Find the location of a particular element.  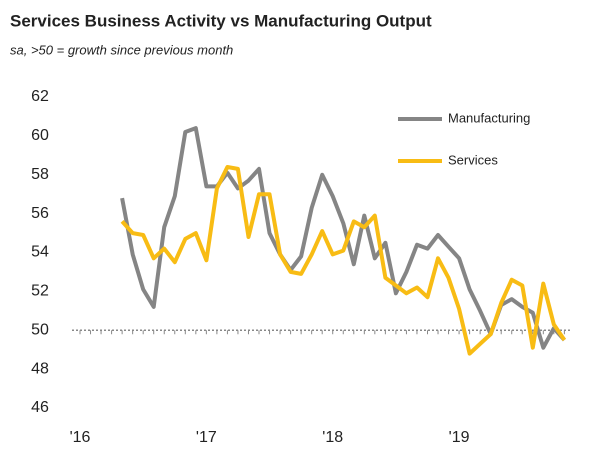

legend-label: Services is located at coordinates (473, 159).